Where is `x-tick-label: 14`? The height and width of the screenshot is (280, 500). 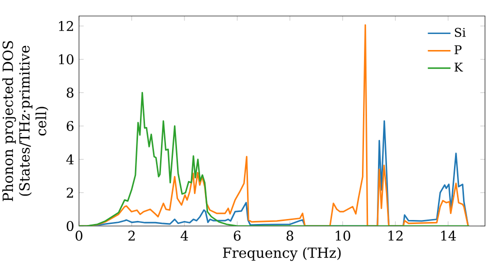
x-tick-label: 14 is located at coordinates (448, 235).